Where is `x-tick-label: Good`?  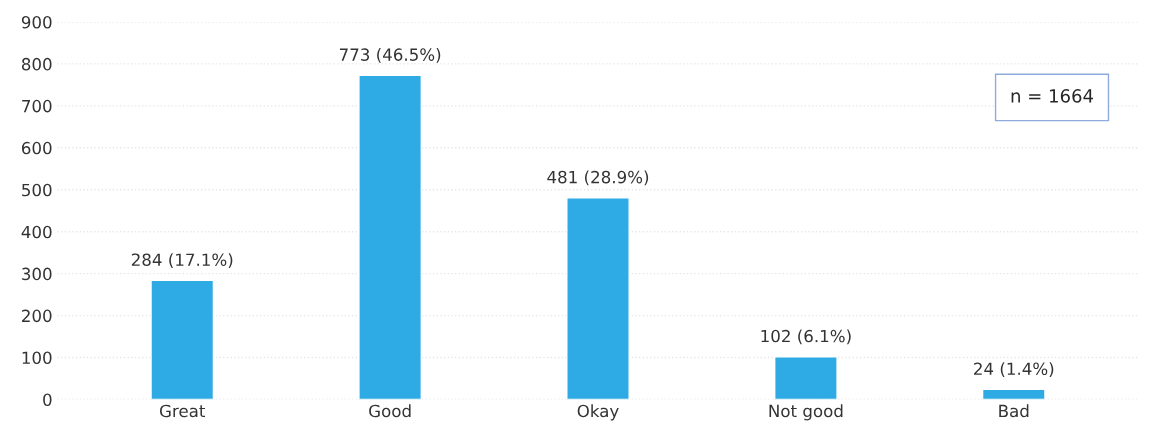 x-tick-label: Good is located at coordinates (390, 411).